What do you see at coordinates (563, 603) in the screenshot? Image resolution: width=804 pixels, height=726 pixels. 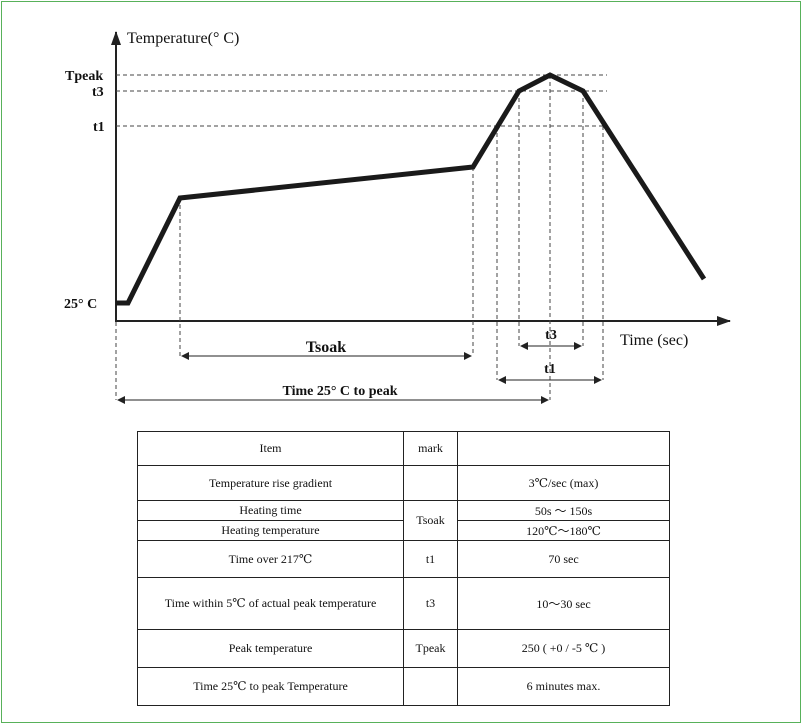 I see `row-value: 10～30 sec` at bounding box center [563, 603].